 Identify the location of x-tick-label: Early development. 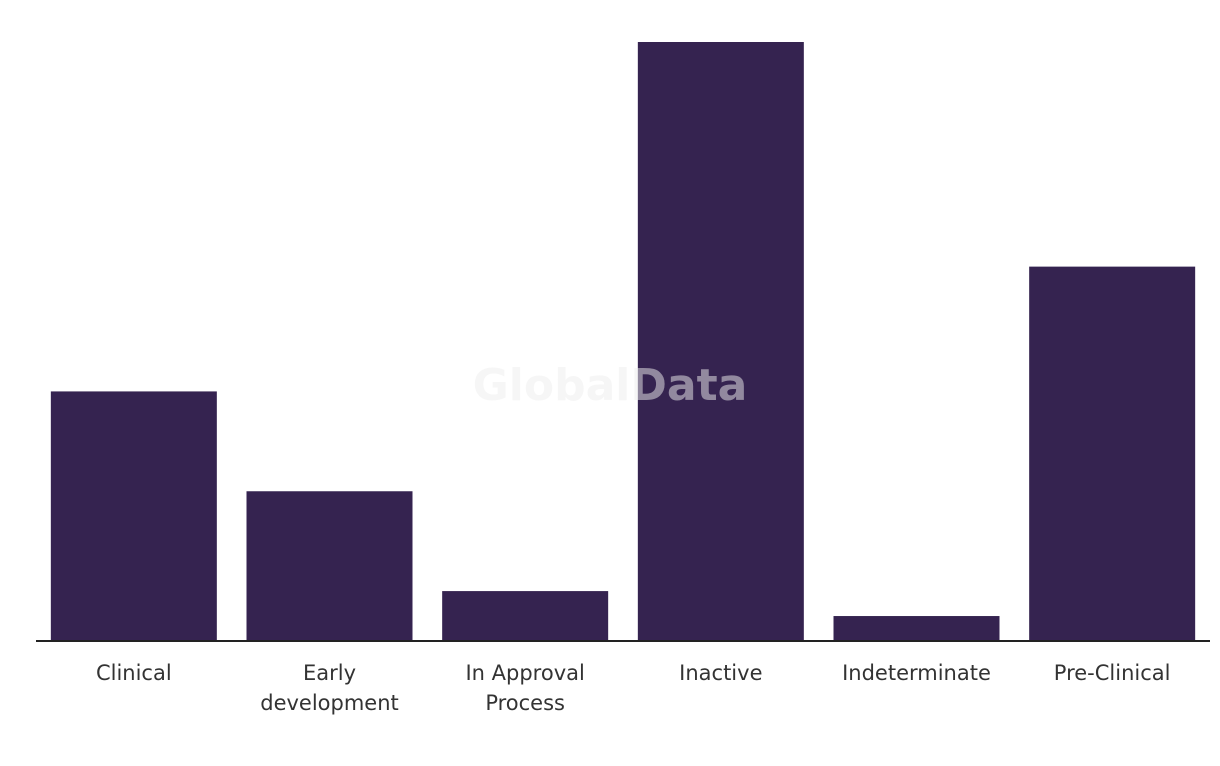
(329, 688).